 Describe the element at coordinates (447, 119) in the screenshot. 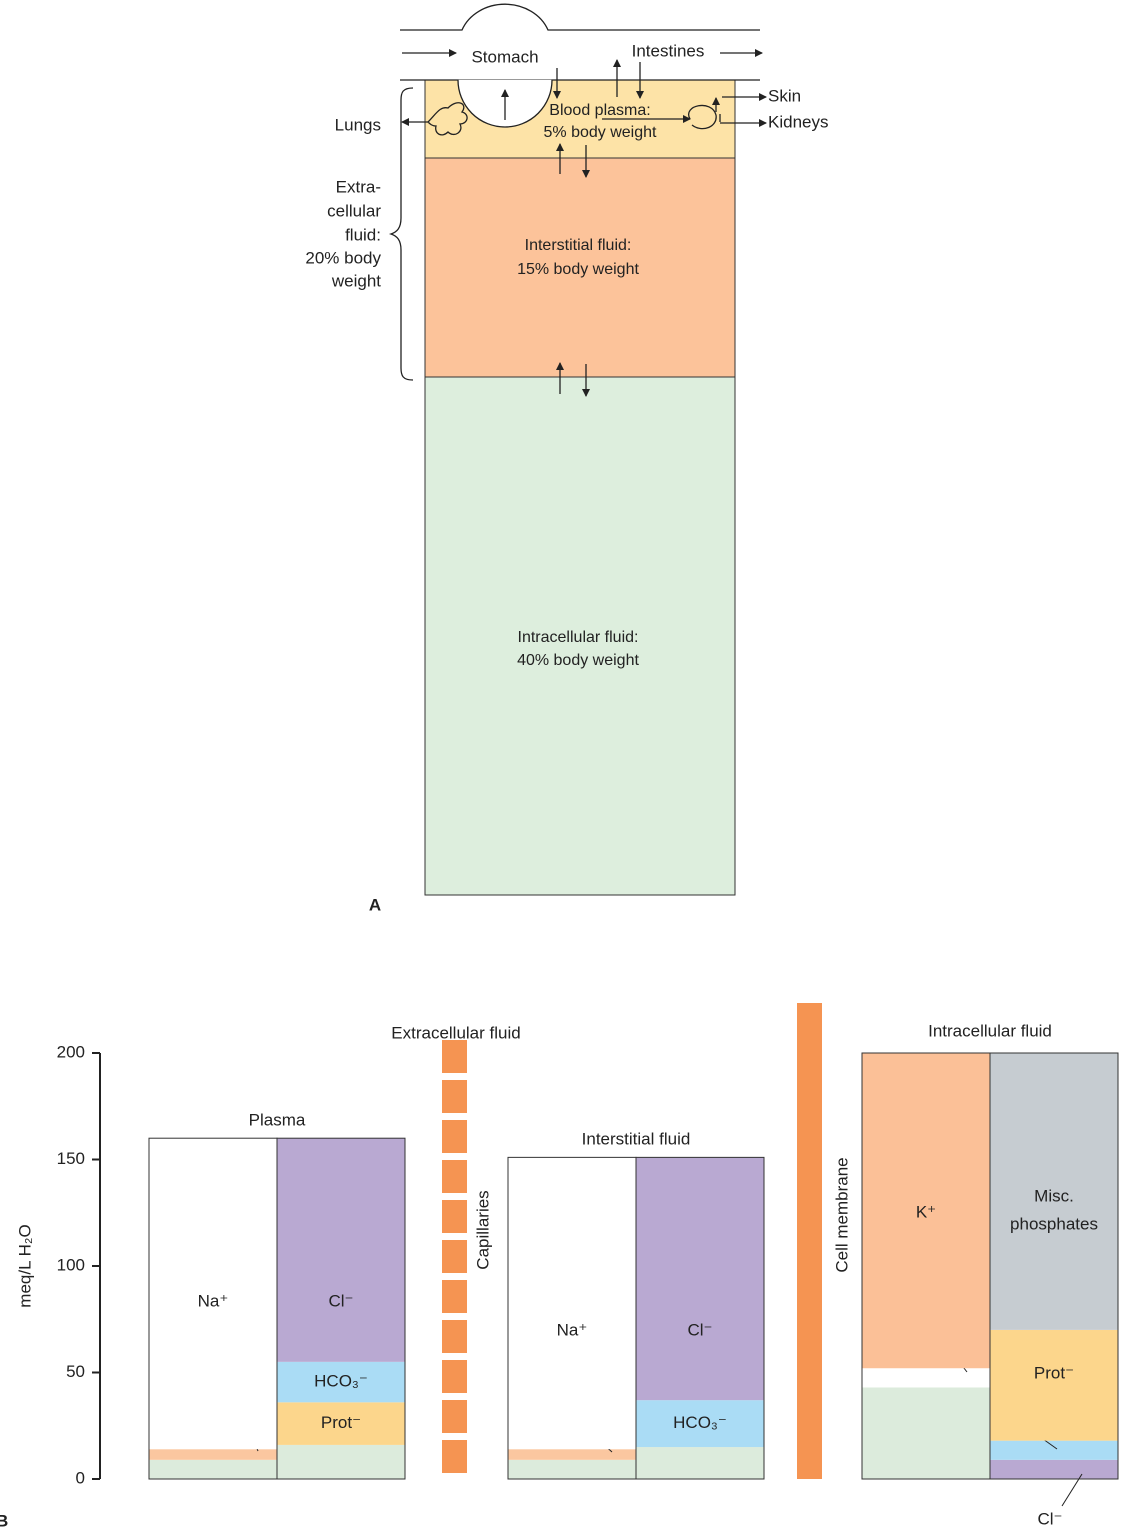

I see `lungs-icon` at that location.